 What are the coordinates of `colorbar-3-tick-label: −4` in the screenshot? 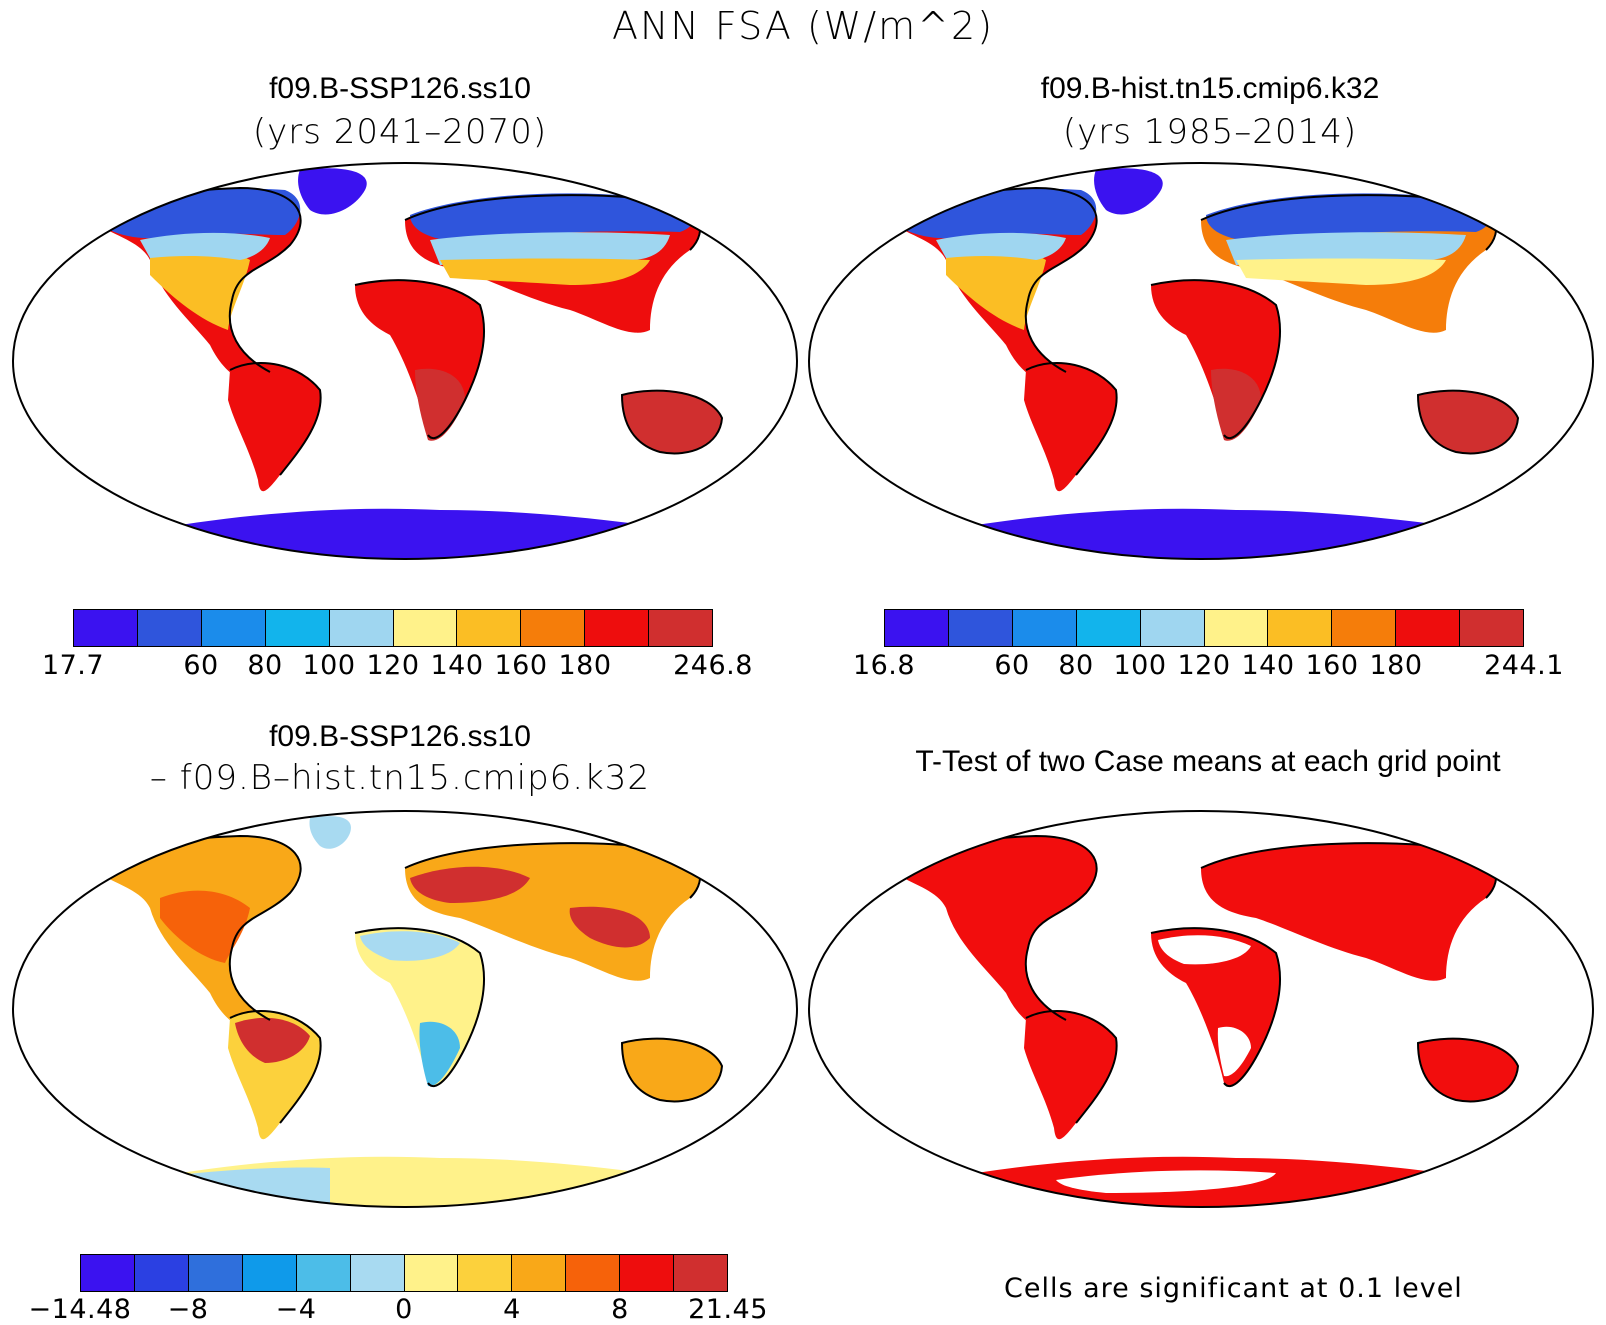 It's located at (296, 1309).